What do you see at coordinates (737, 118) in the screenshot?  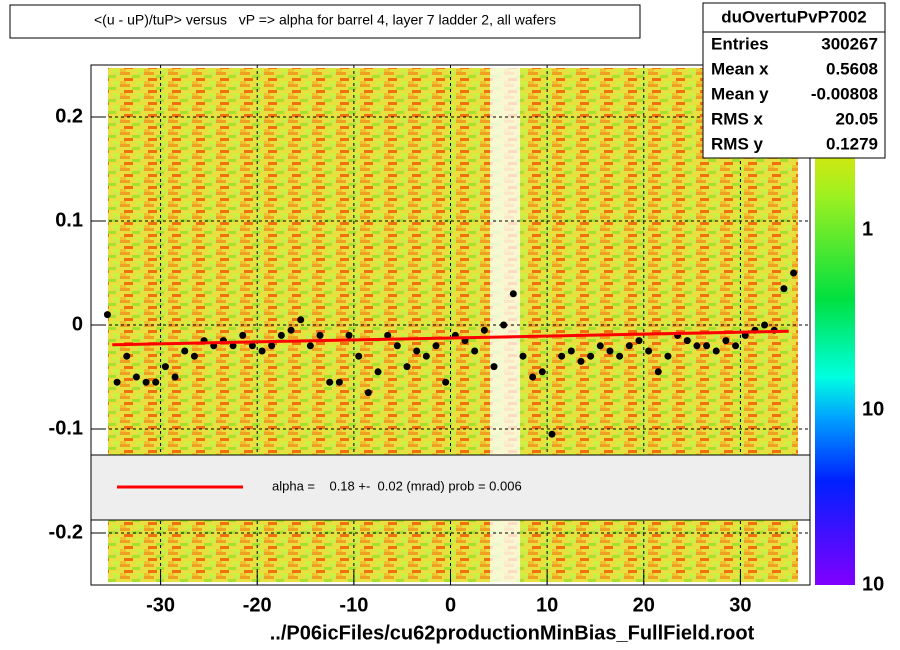 I see `stats-label: RMS x` at bounding box center [737, 118].